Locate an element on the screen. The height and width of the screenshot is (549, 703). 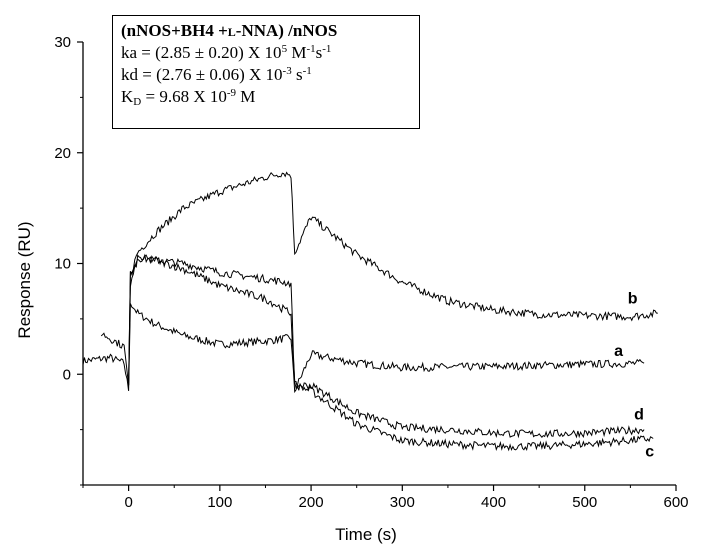
x-tick-label: 400 is located at coordinates (493, 502).